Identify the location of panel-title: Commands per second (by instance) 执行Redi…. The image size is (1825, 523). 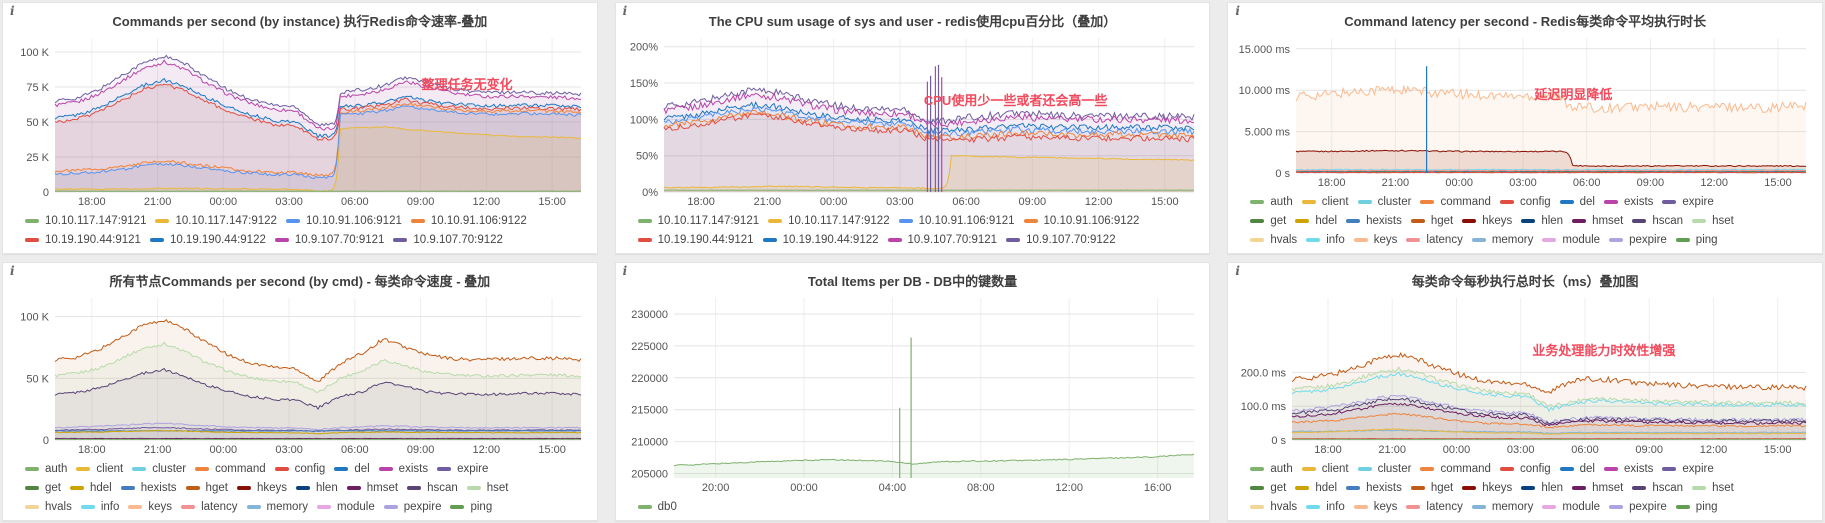
(300, 21).